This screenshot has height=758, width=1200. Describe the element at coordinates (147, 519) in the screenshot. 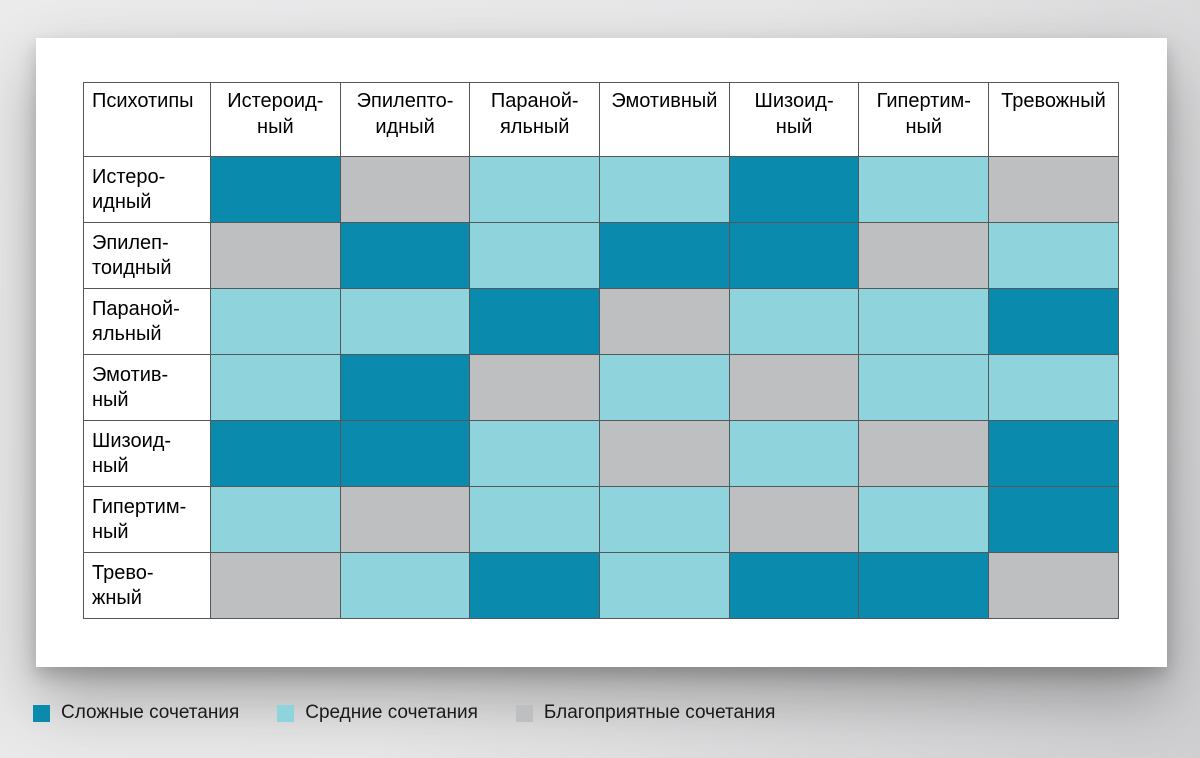

I see `row-header: Гипертим- ный` at that location.